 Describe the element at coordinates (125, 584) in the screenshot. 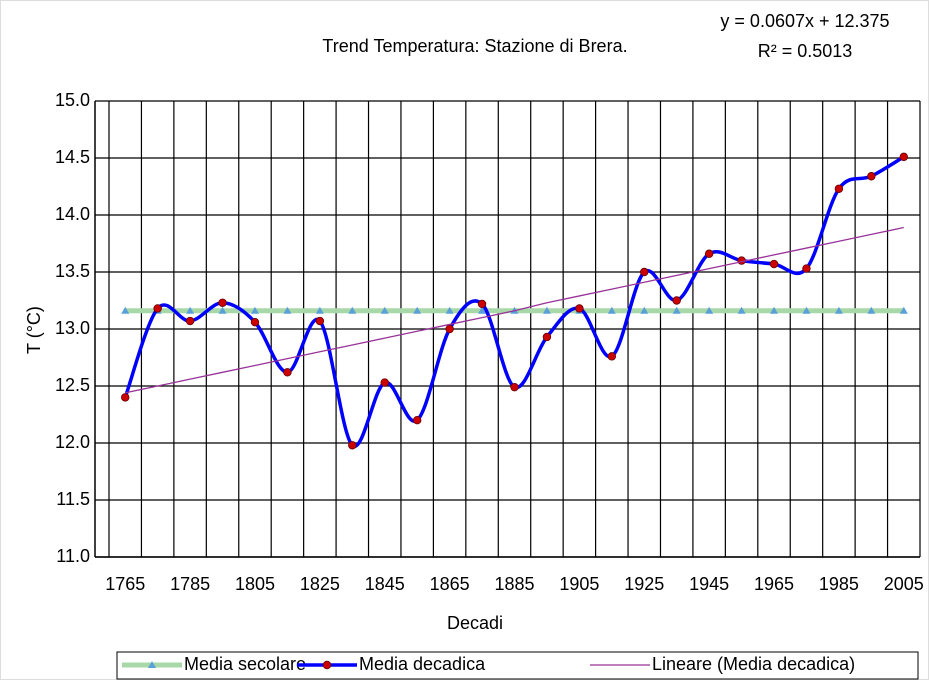

I see `x-tick-label: 1765` at that location.